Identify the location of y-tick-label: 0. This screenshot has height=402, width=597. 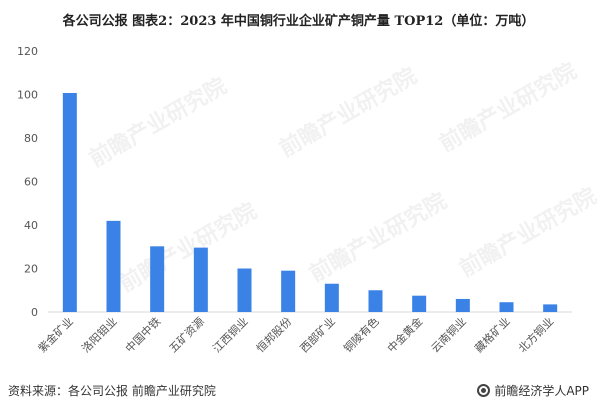
(34, 312).